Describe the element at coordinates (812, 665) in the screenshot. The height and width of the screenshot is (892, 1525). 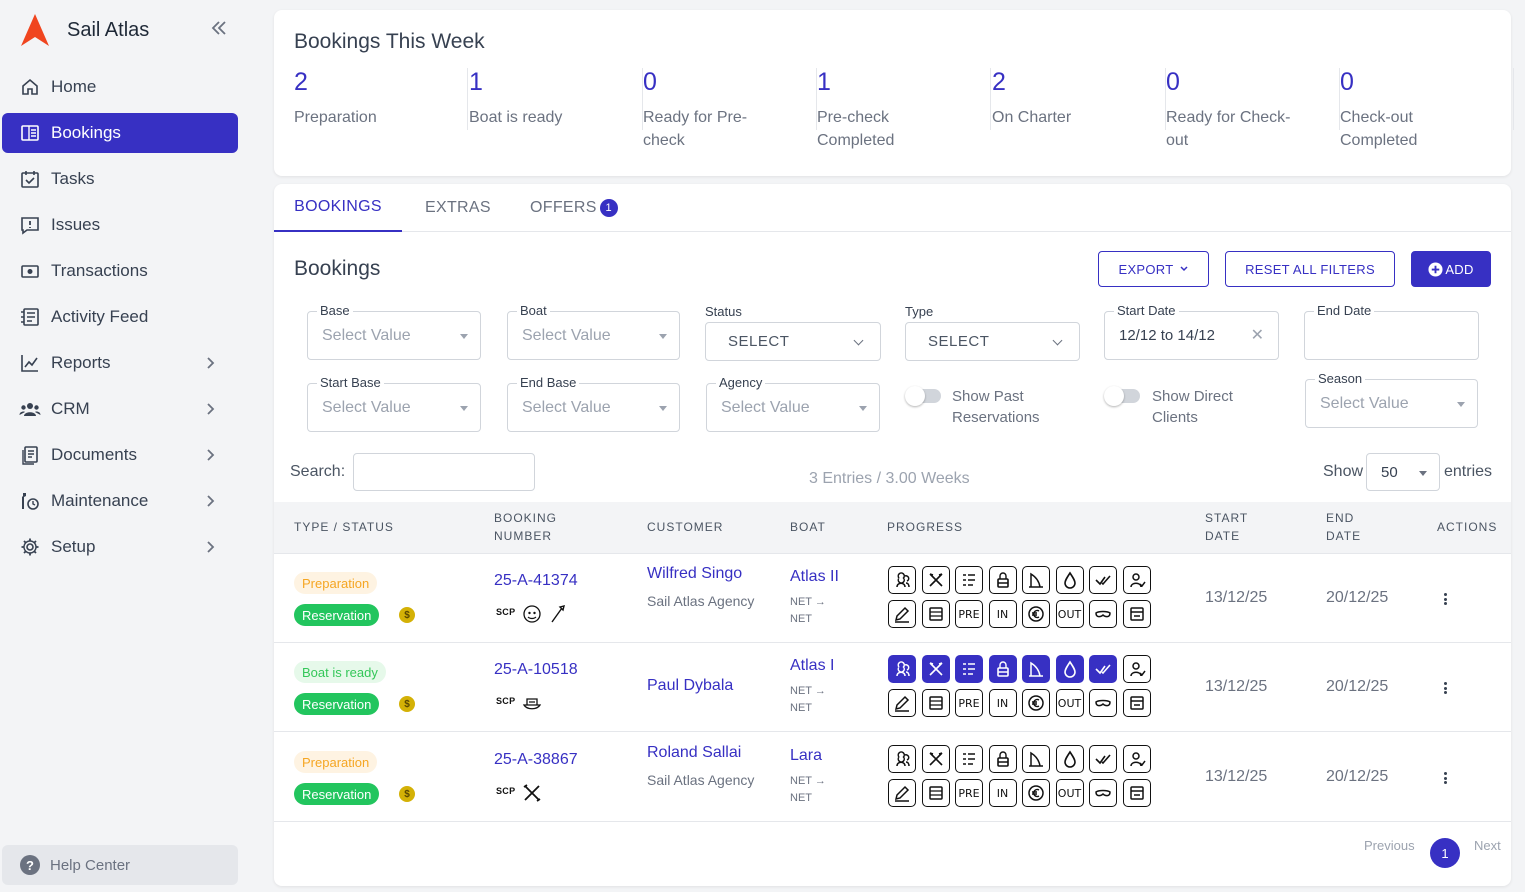
I see `boat-link: Atlas I` at that location.